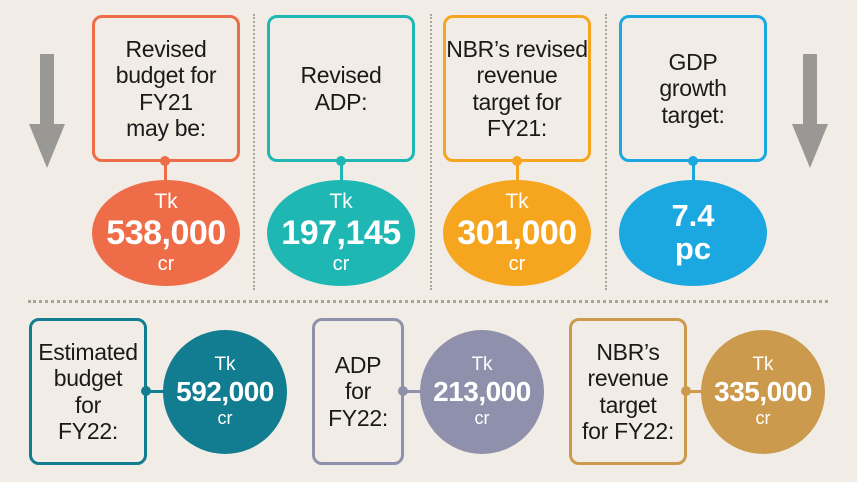  I want to click on nbr-revised-revenue-label-box: NBR’s revised revenue target for FY21:, so click(517, 88).